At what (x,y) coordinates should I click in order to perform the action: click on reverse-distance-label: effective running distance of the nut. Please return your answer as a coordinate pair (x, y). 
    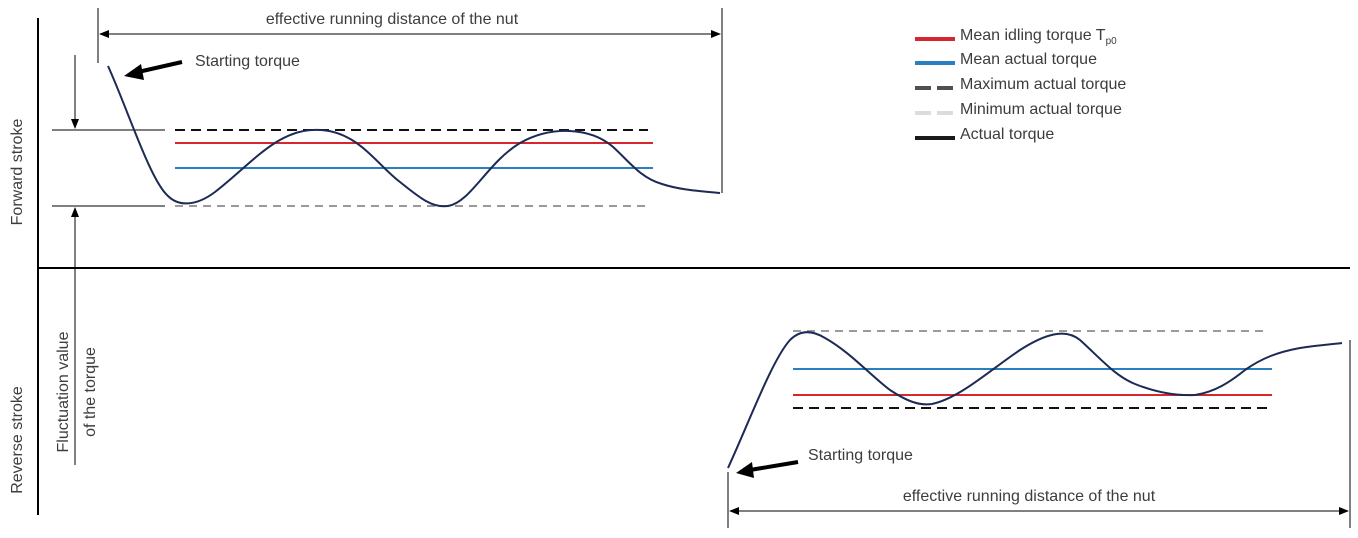
    Looking at the image, I should click on (1029, 496).